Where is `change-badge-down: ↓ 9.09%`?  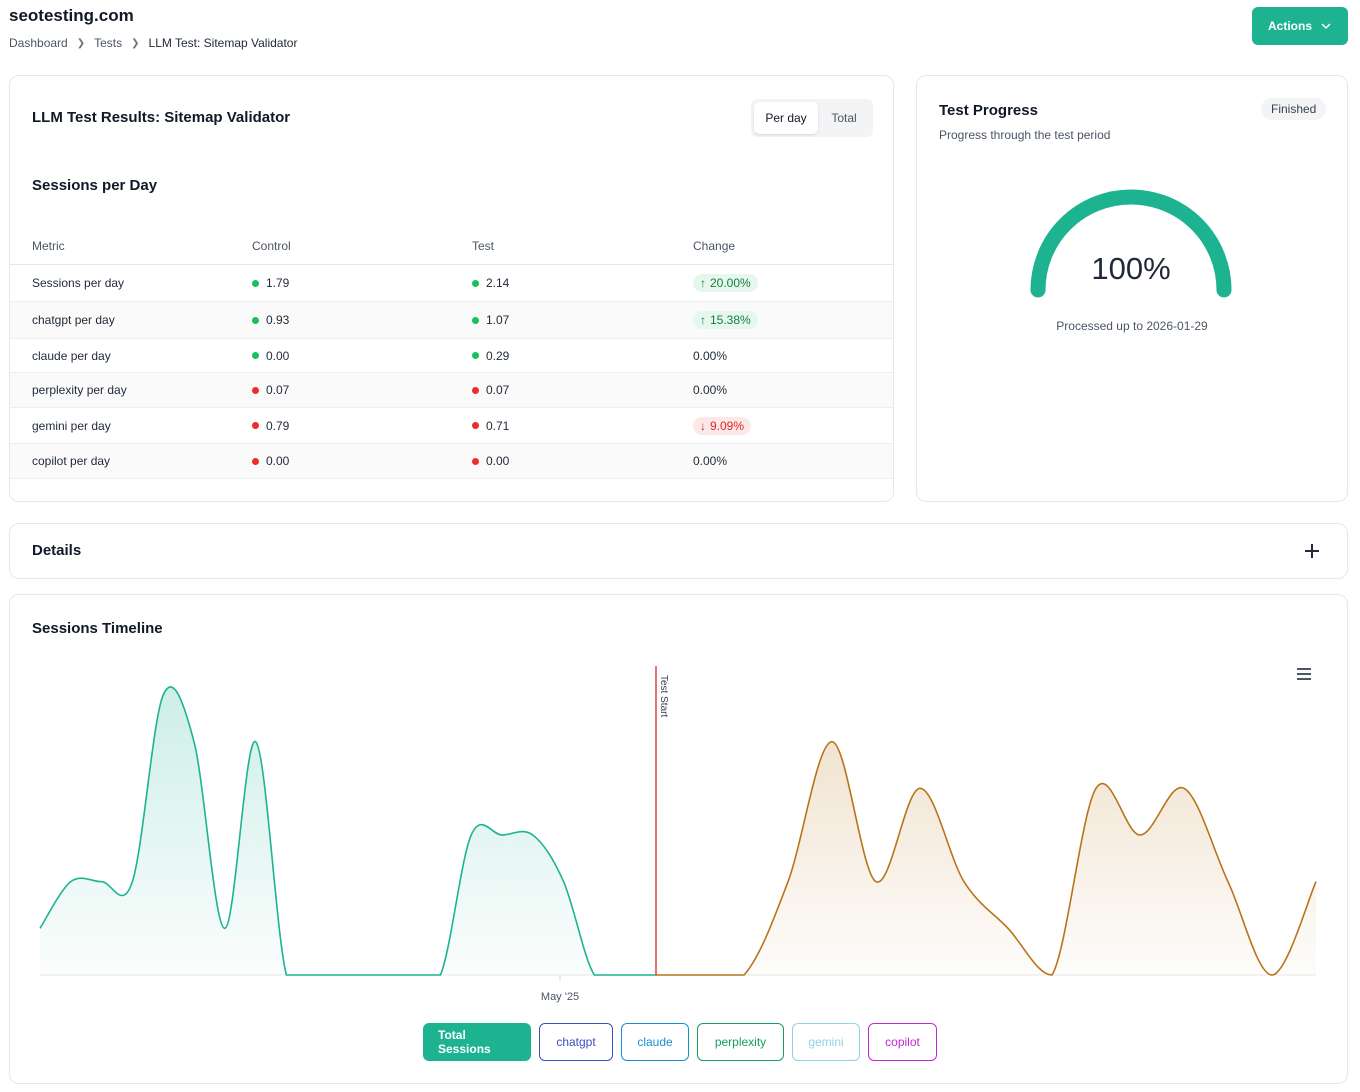 change-badge-down: ↓ 9.09% is located at coordinates (722, 425).